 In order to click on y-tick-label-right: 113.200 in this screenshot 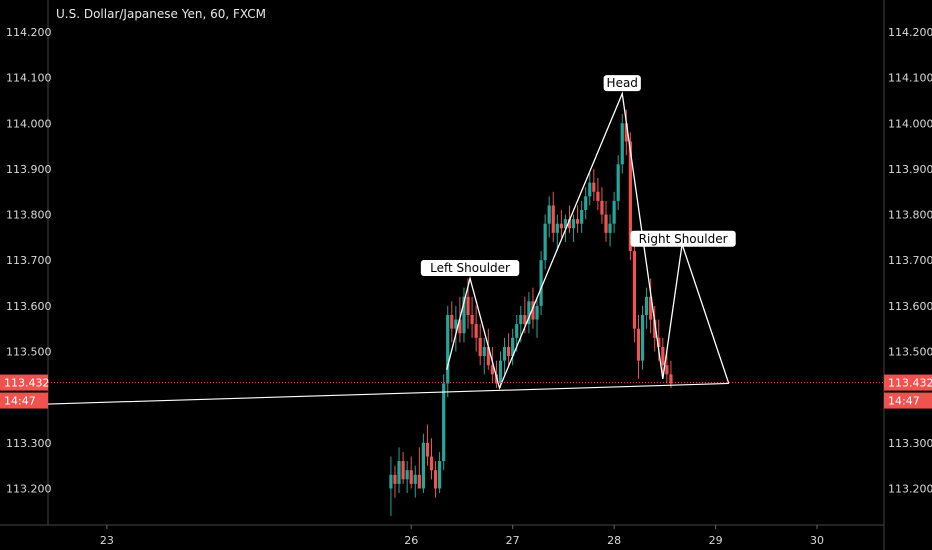, I will do `click(910, 488)`.